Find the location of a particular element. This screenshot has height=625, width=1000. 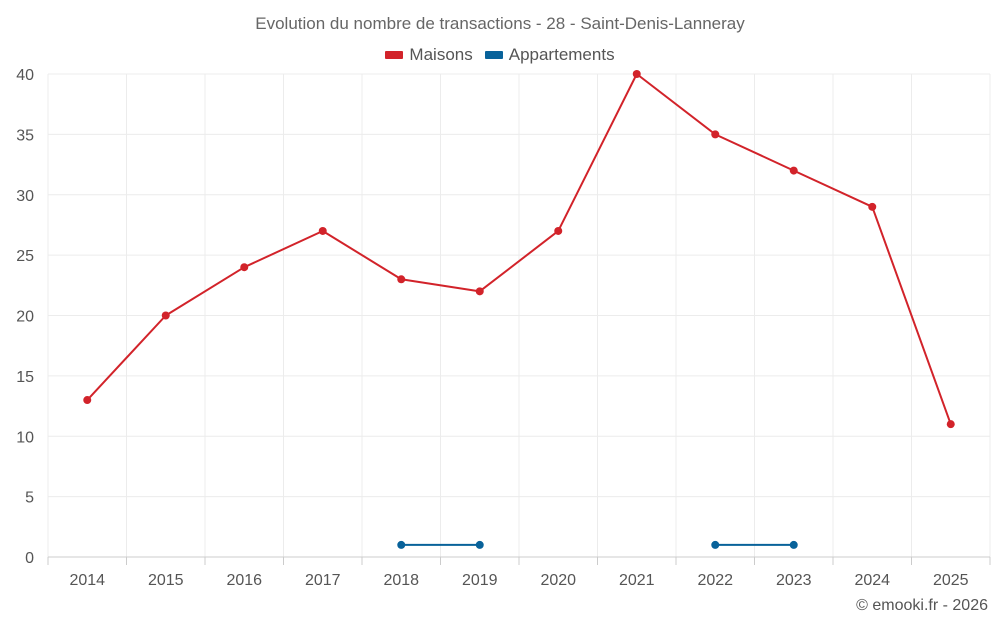

legend-item-appartements: Appartements is located at coordinates (549, 55).